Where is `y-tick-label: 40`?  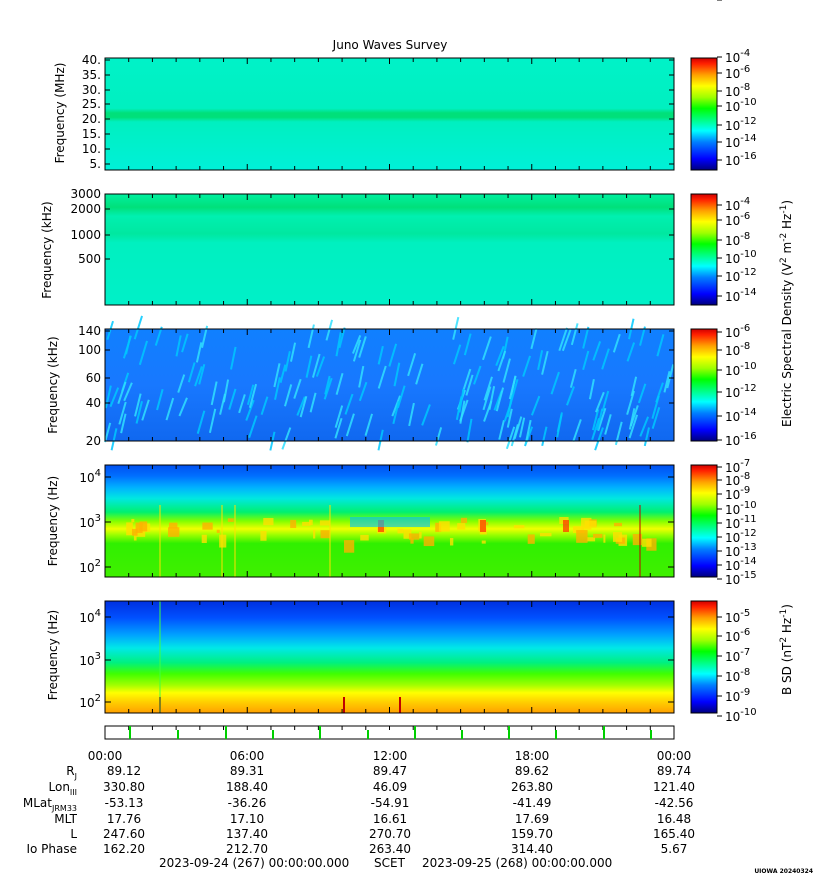 y-tick-label: 40 is located at coordinates (93, 403).